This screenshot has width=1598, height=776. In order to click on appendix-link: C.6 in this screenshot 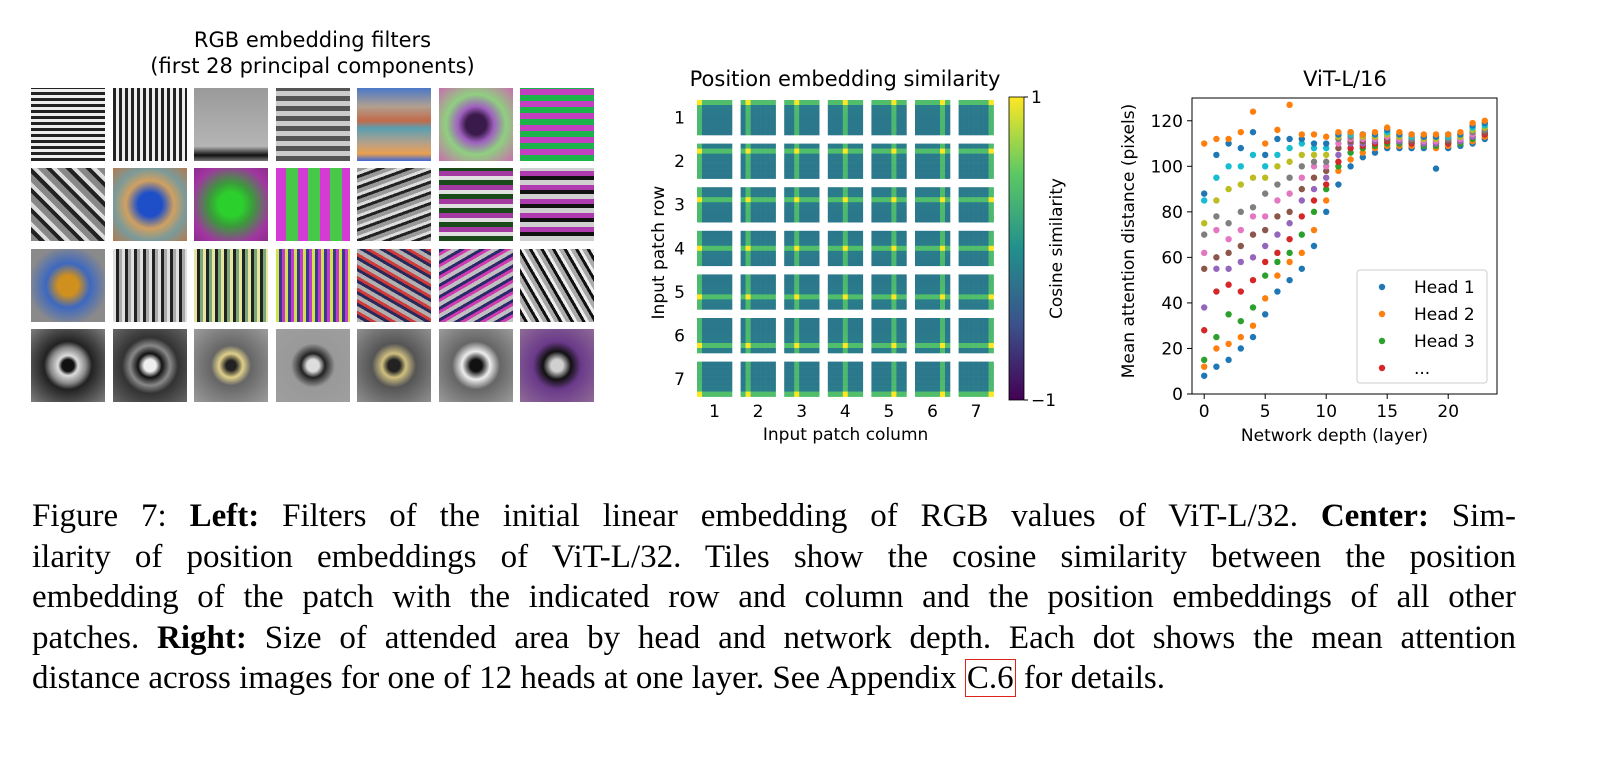, I will do `click(990, 678)`.